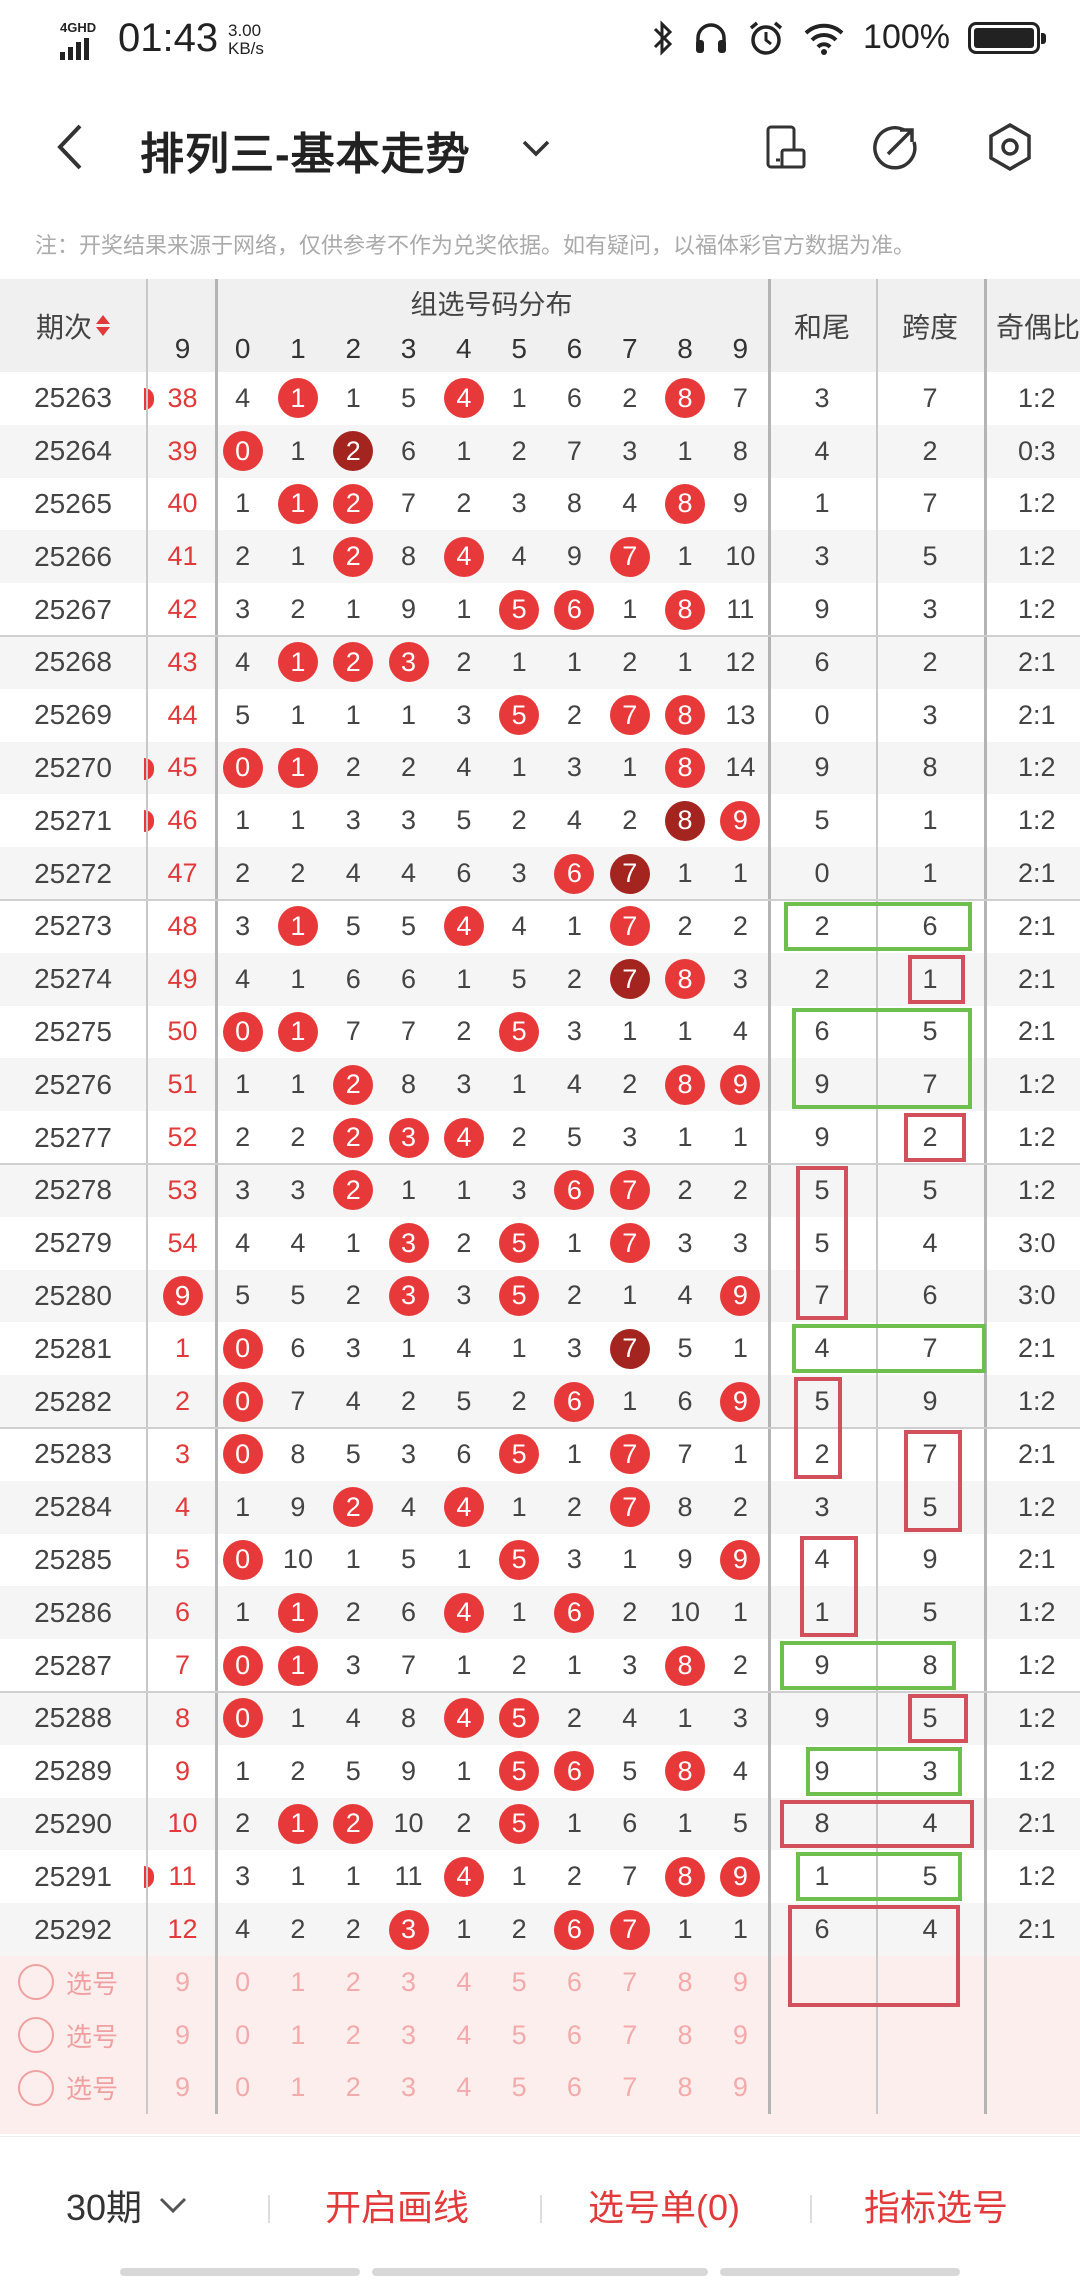 The height and width of the screenshot is (2280, 1080). I want to click on table-row: 25282 2 0 7 4 2 5 2 6 1 6 9 5 9 1:2, so click(540, 1401).